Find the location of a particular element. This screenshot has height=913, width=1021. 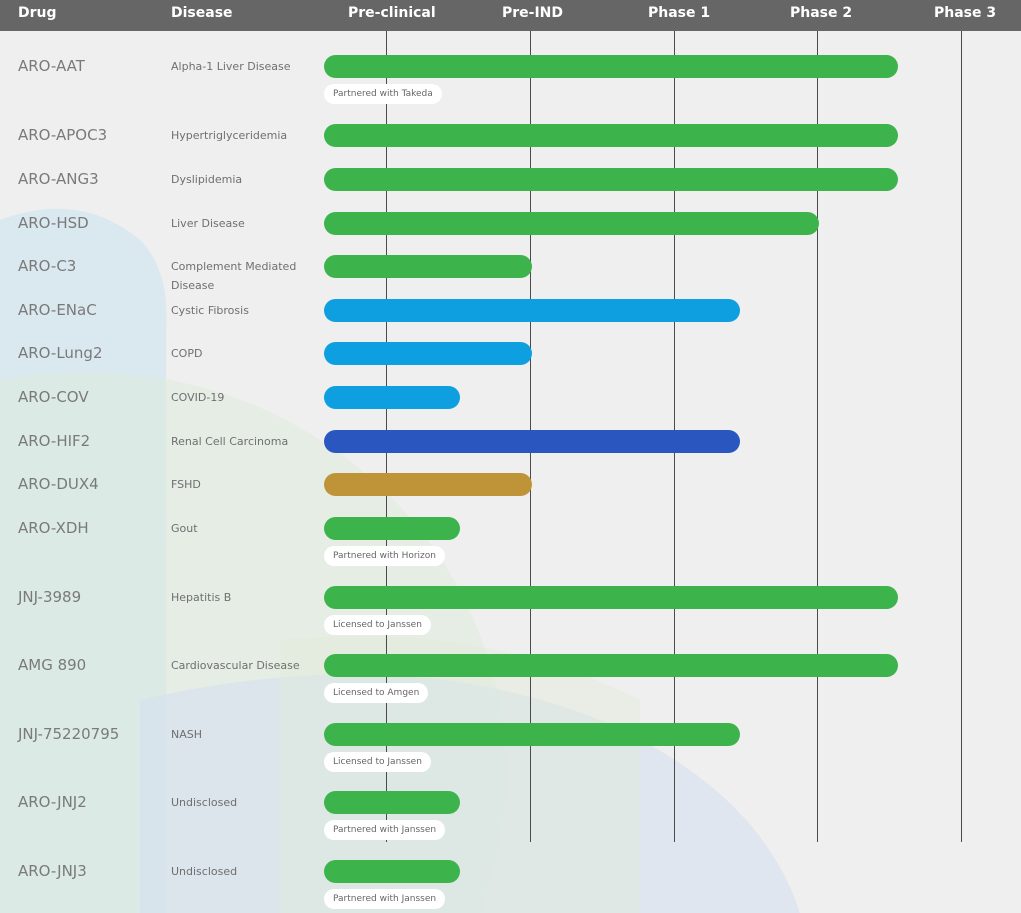

drug-name: JNJ-75220795 is located at coordinates (69, 734).